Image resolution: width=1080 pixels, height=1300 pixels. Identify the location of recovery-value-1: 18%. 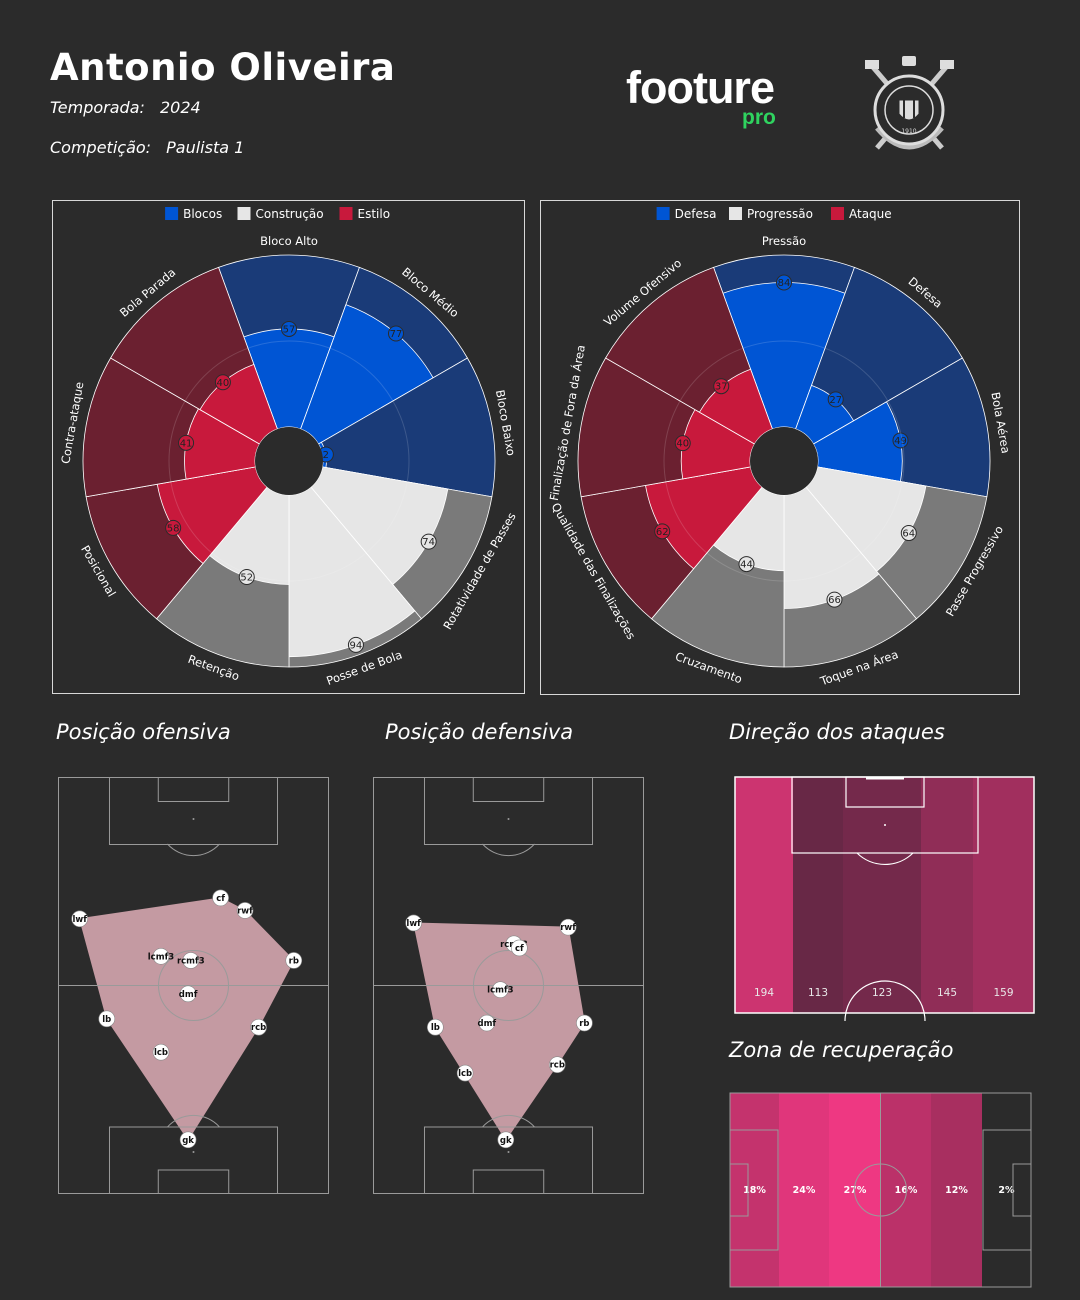
(754, 1190).